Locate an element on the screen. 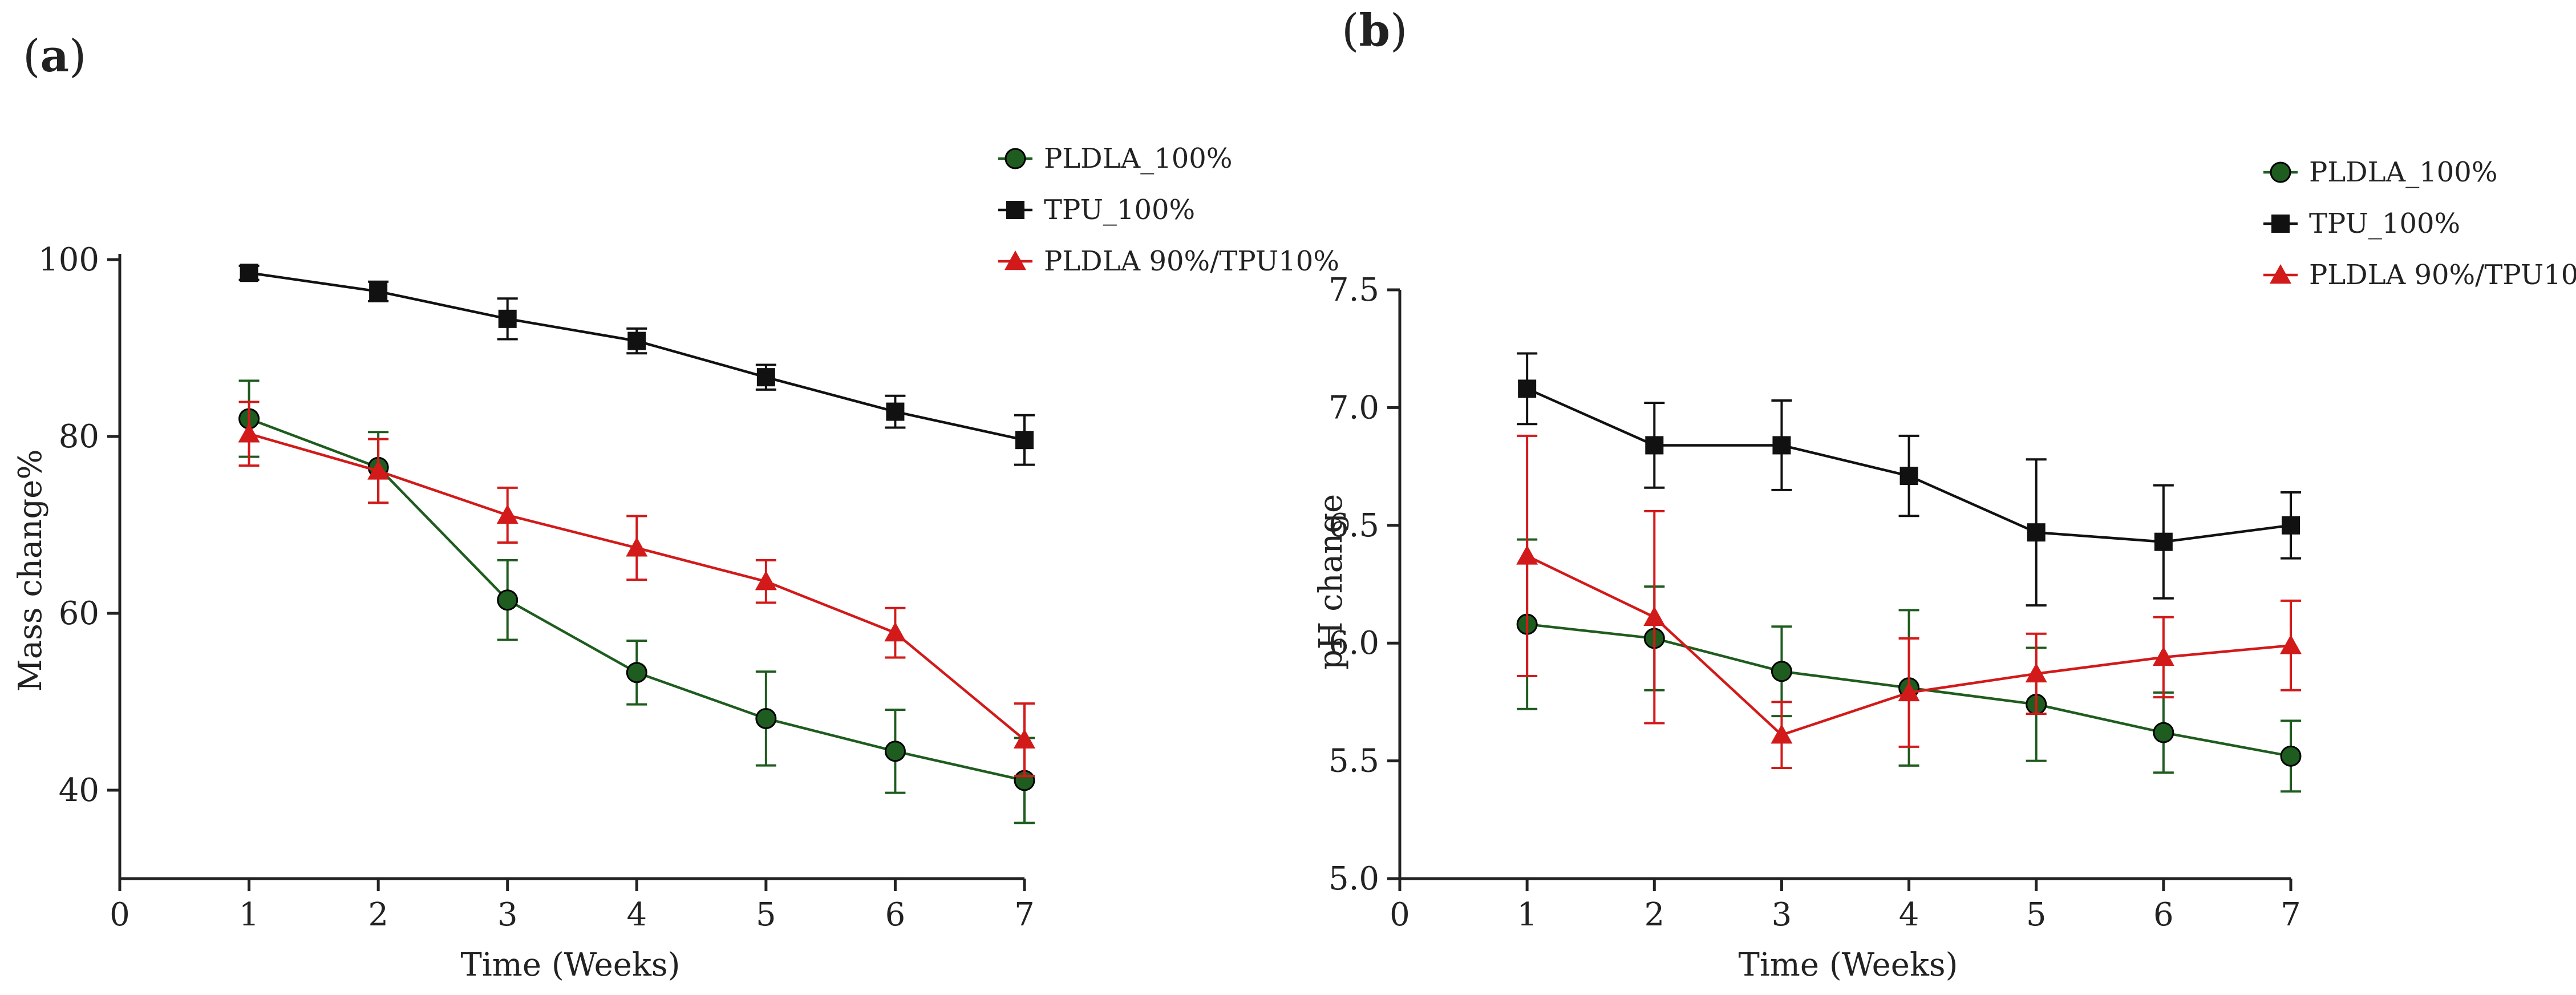  x-tick-label-a: 0 is located at coordinates (120, 914).